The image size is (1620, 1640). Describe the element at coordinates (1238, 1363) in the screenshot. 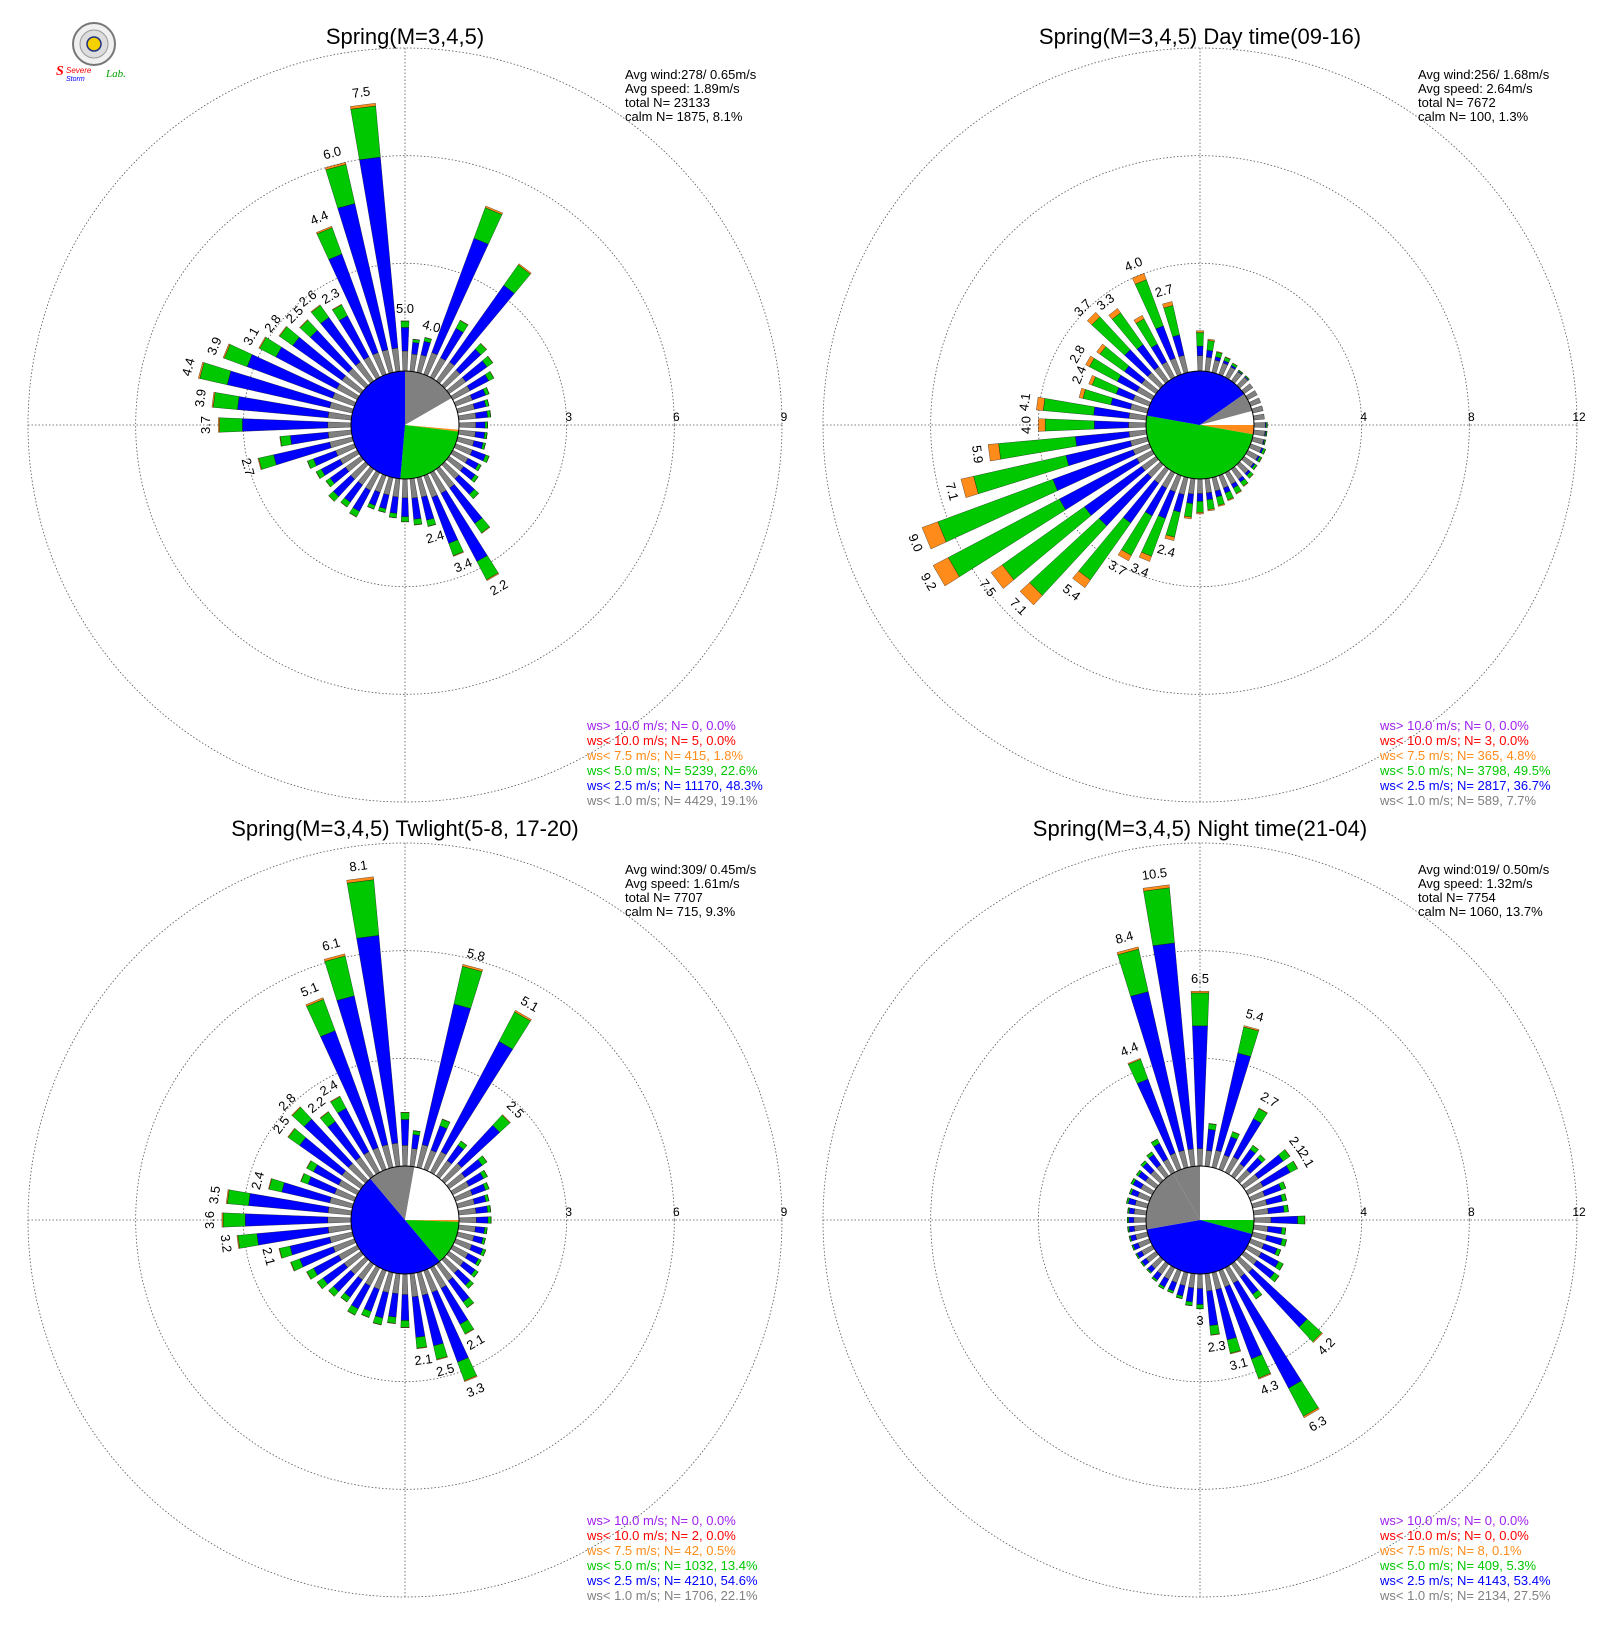

I see `direction-value-label: 3.1` at that location.